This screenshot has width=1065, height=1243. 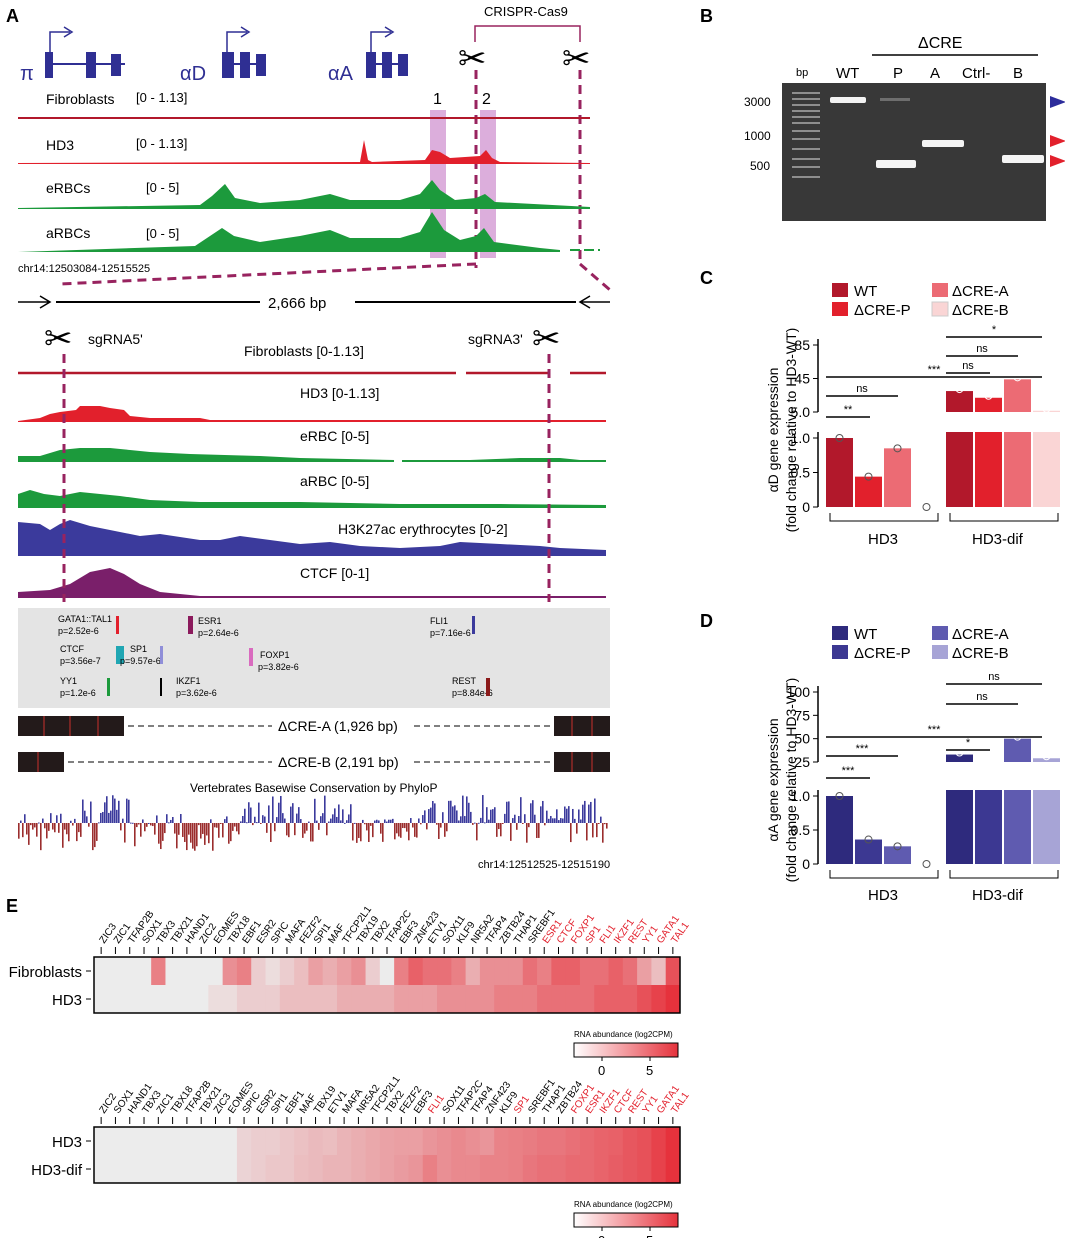 I want to click on track-arbcs, so click(x=289, y=232).